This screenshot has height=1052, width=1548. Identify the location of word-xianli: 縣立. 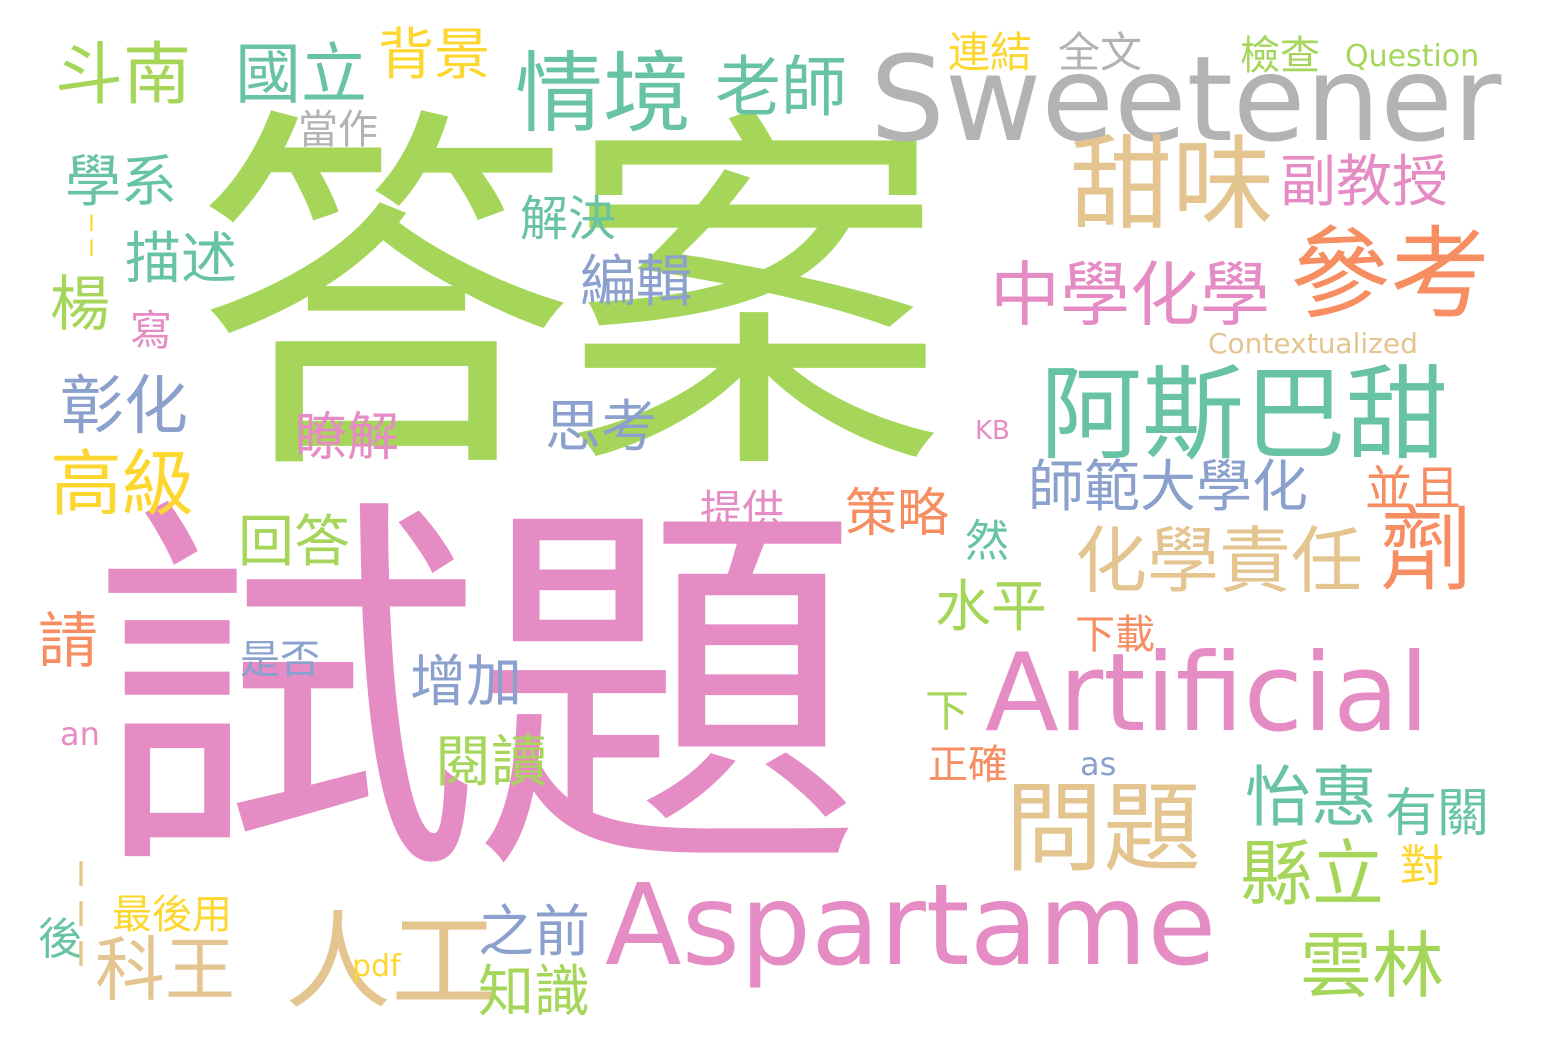
(1312, 874).